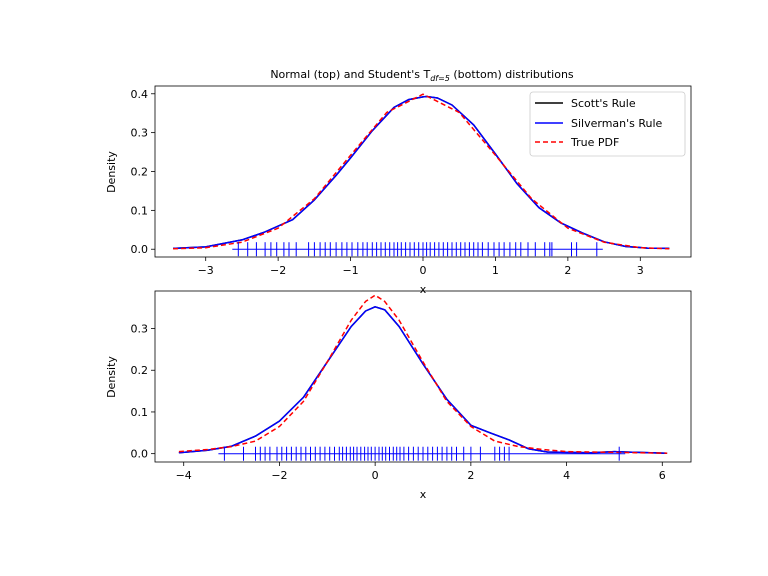  I want to click on title-main: Normal (top) and Student's T, so click(350, 74).